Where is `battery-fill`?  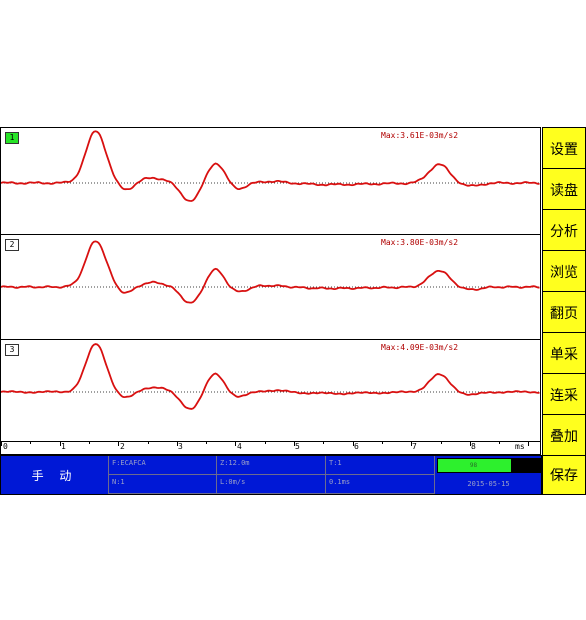 battery-fill is located at coordinates (474, 465).